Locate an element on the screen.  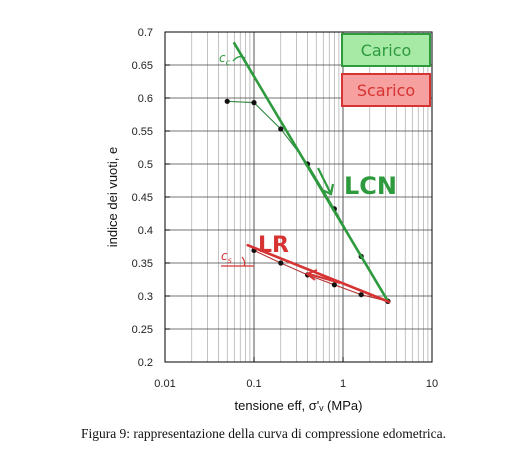
series-trace-scarico is located at coordinates (321, 275).